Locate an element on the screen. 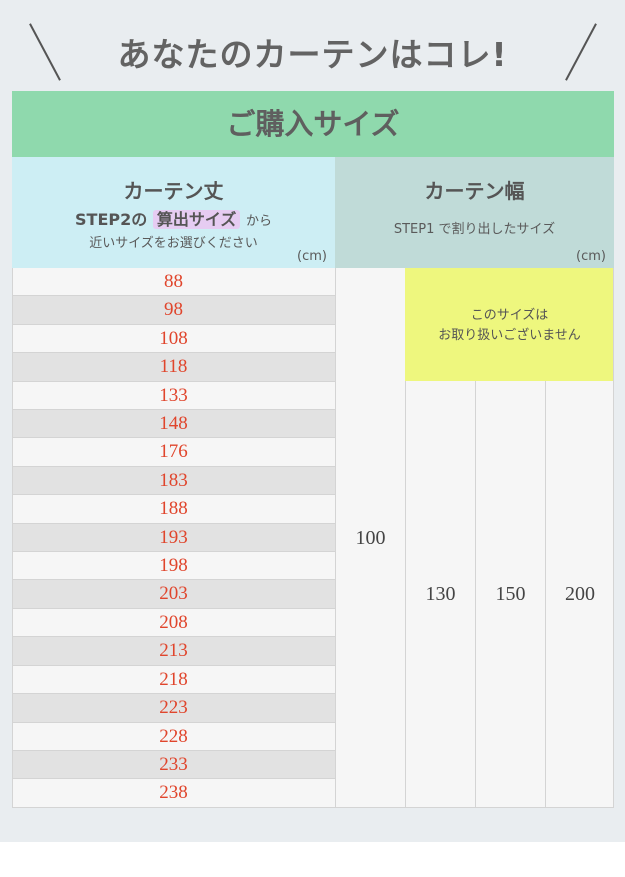 The image size is (625, 877). length-row: 193 is located at coordinates (173, 538).